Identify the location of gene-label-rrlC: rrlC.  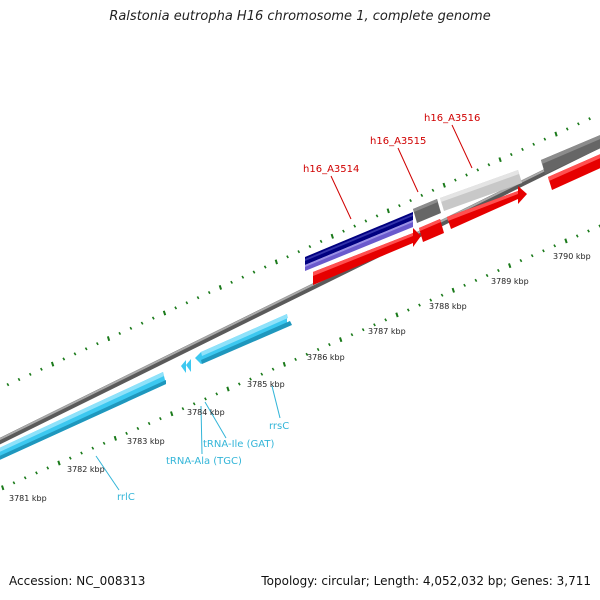
(126, 497).